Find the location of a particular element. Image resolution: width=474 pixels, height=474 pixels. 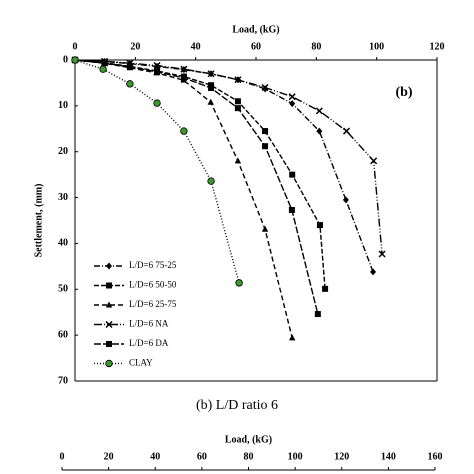

y-tick-label: 30 is located at coordinates (63, 197).